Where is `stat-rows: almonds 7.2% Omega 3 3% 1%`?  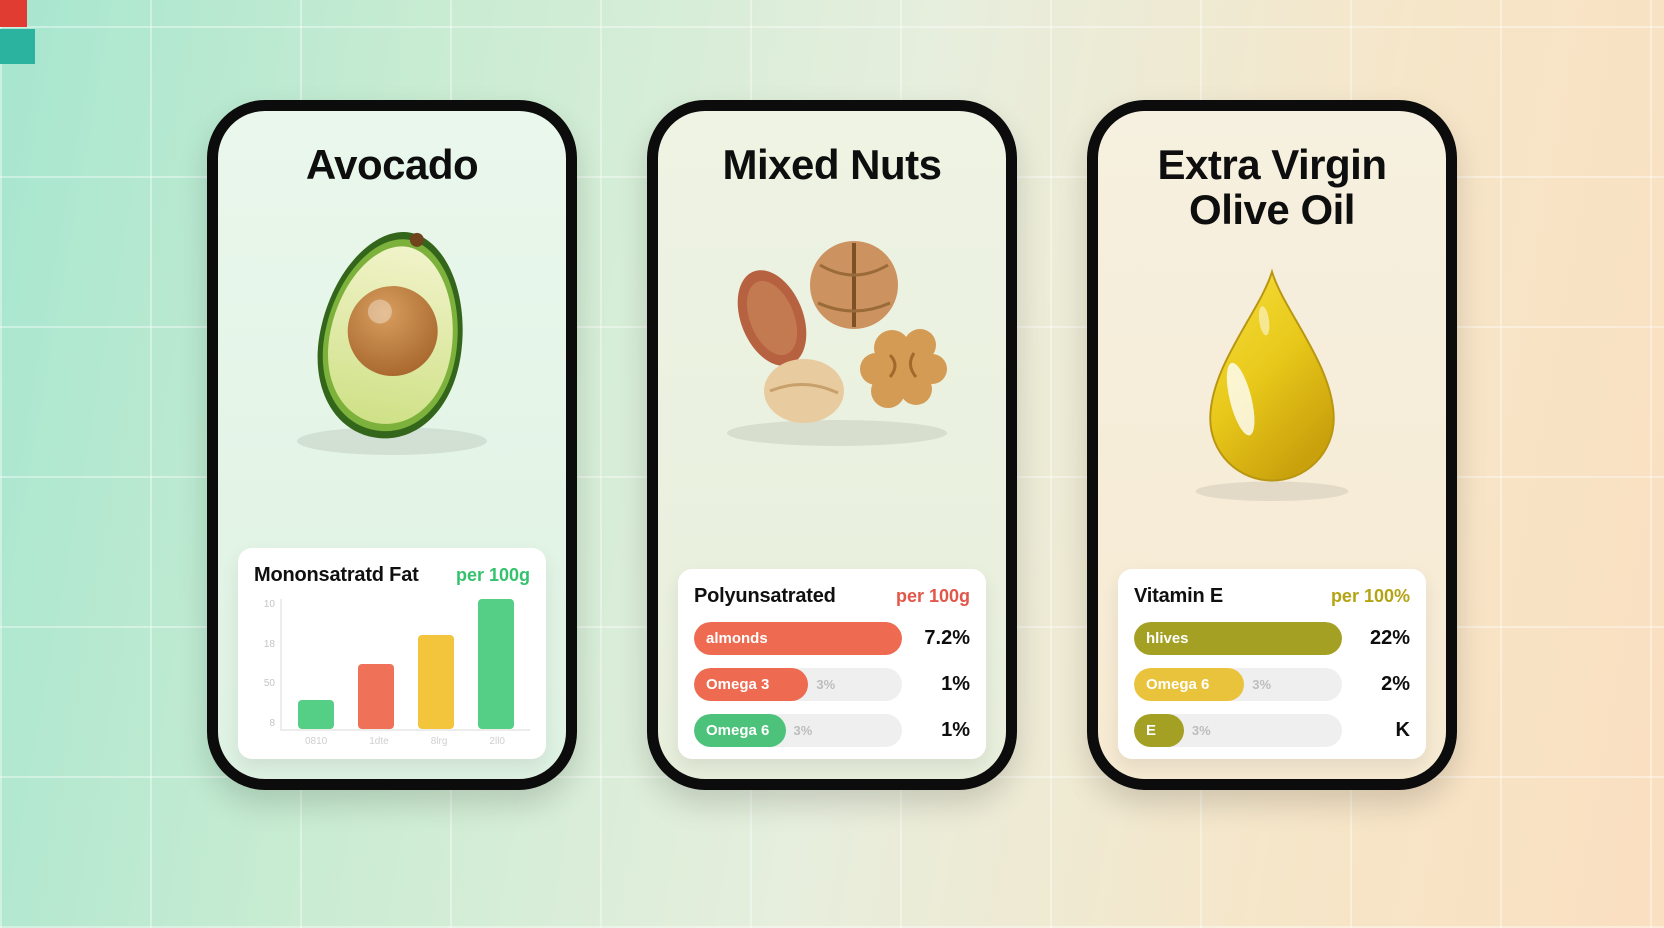 stat-rows: almonds 7.2% Omega 3 3% 1% is located at coordinates (832, 684).